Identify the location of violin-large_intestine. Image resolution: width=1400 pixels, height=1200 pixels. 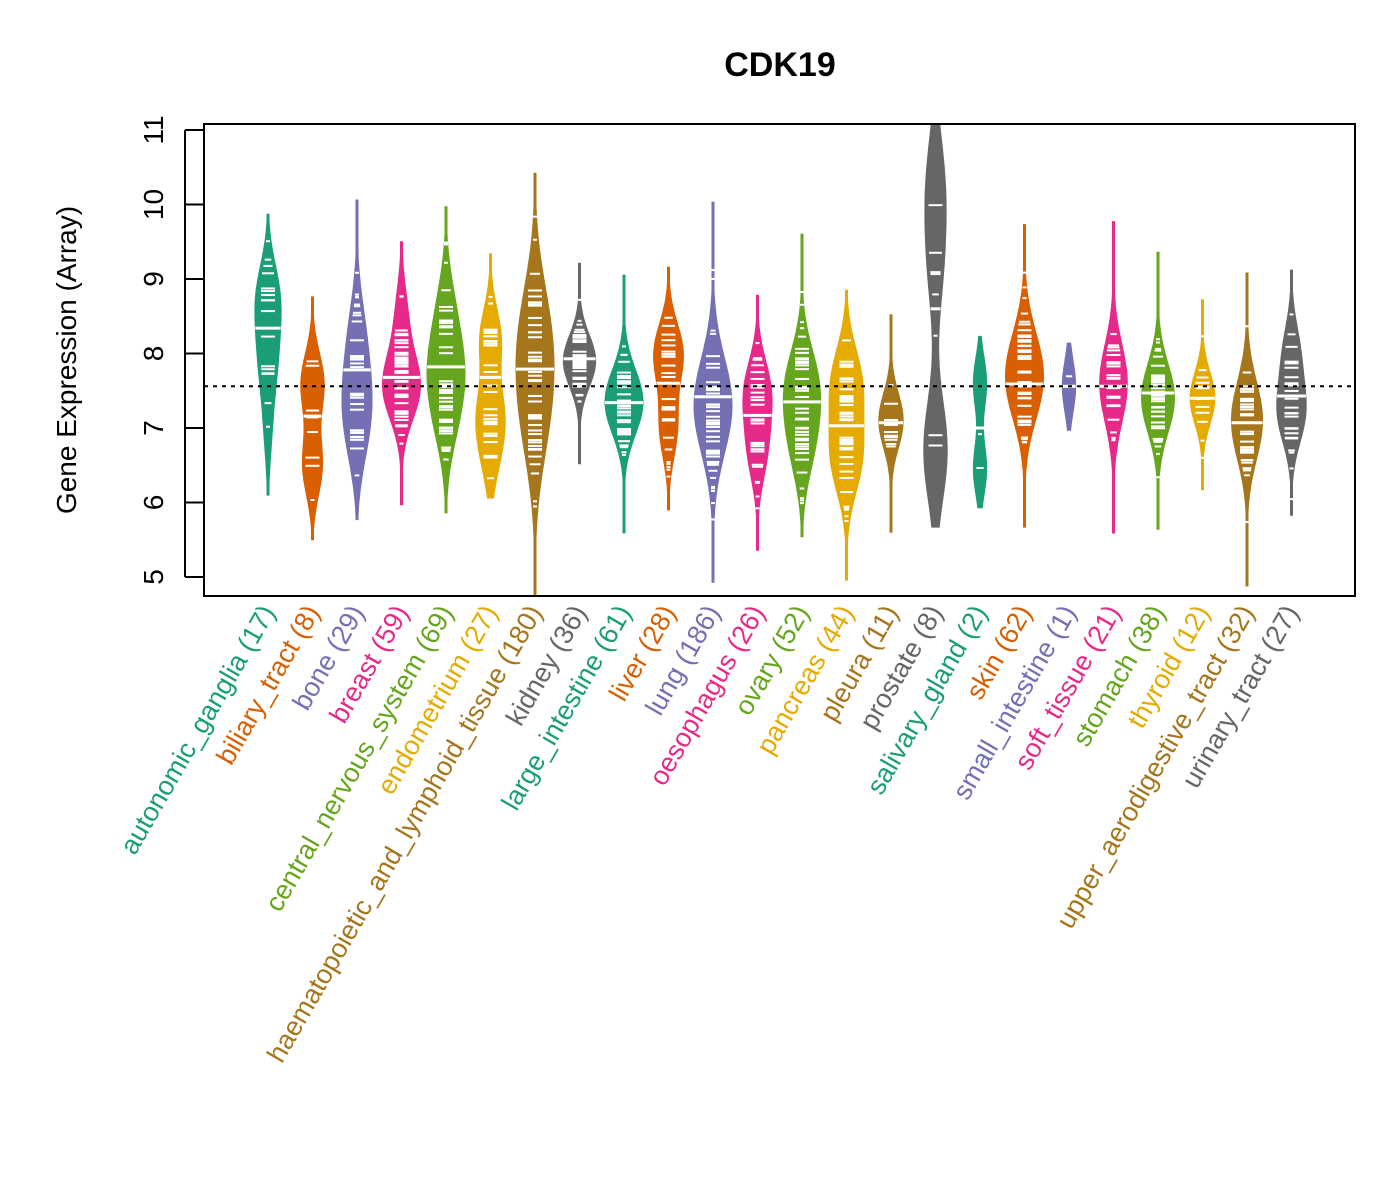
(624, 404).